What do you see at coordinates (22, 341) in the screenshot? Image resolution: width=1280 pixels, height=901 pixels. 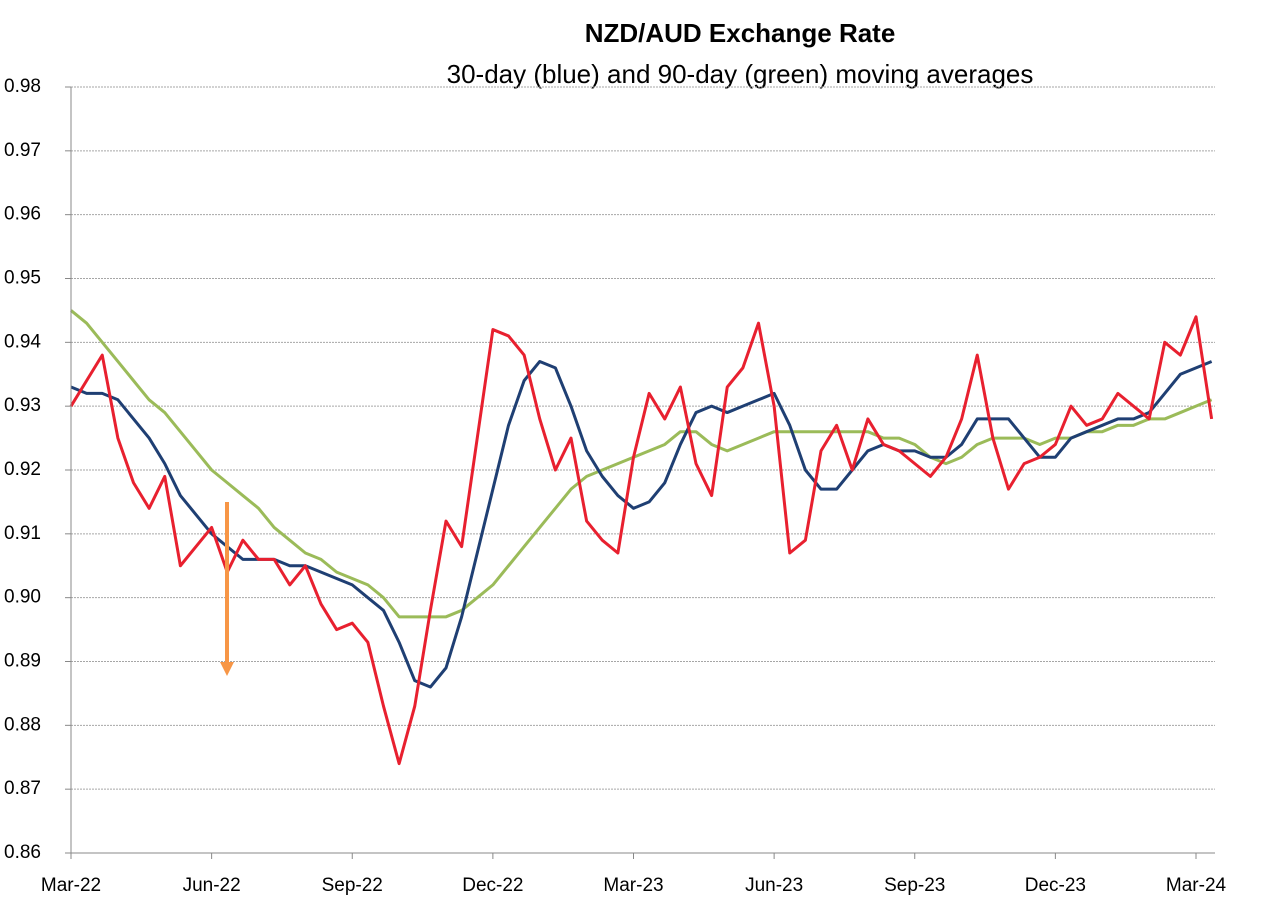 I see `y-tick-label: 0.94` at bounding box center [22, 341].